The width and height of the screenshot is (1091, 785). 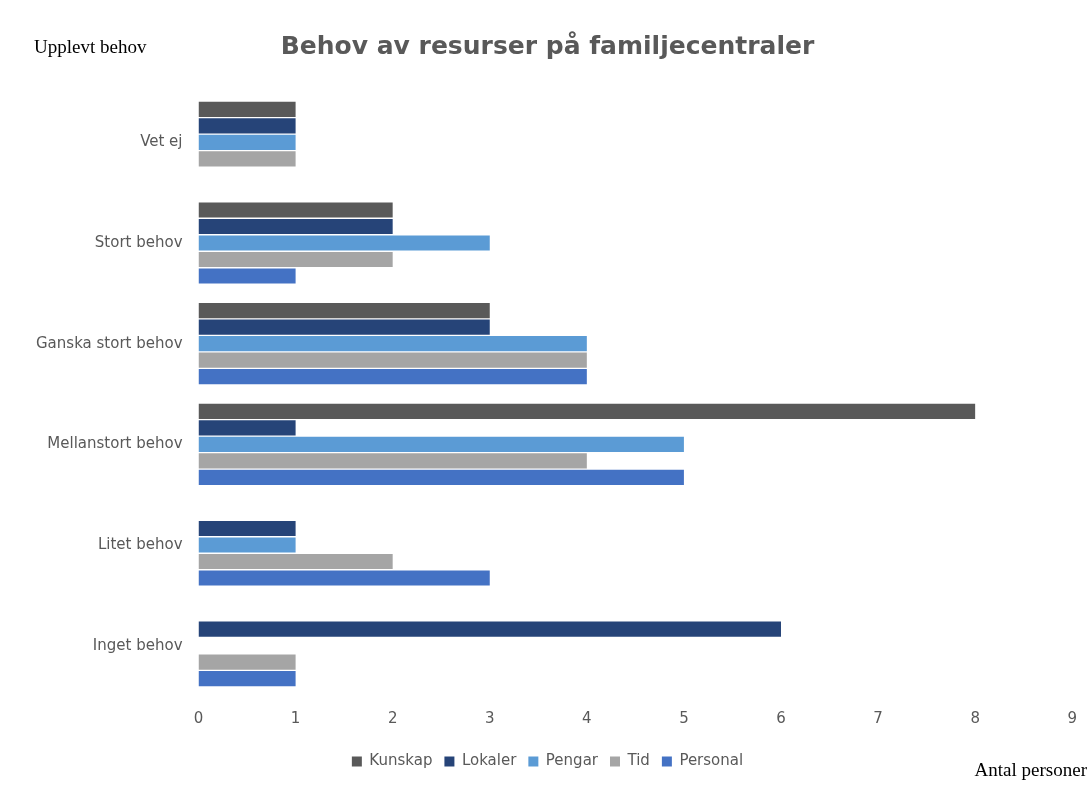 I want to click on chart-title: Behov av resurser på familjecentraler, so click(x=547, y=45).